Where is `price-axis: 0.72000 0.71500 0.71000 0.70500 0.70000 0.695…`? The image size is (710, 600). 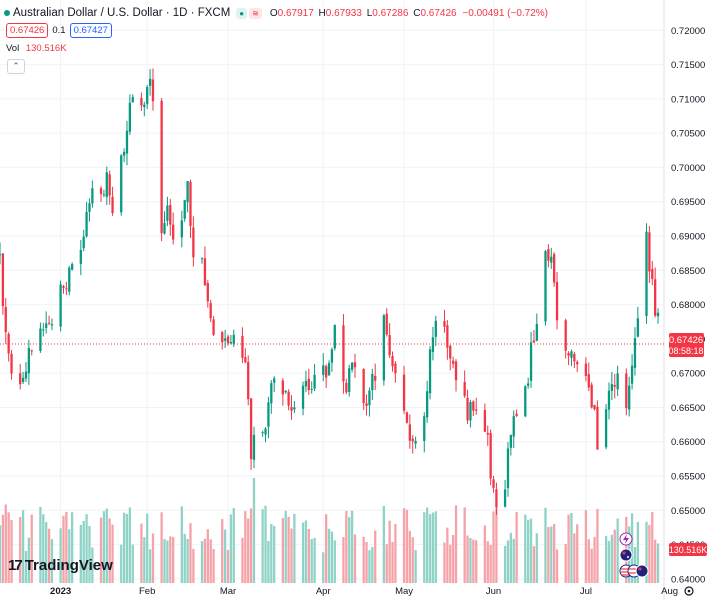
price-axis: 0.72000 0.71500 0.71000 0.70500 0.70000 0.695… is located at coordinates (688, 306).